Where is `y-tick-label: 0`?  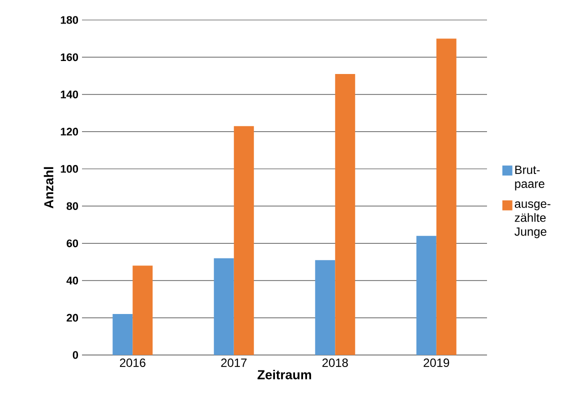 y-tick-label: 0 is located at coordinates (75, 355).